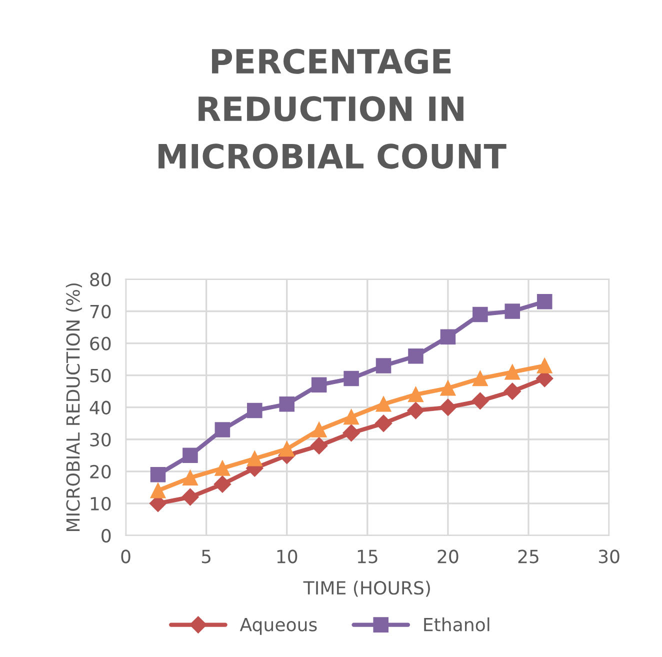  What do you see at coordinates (100, 471) in the screenshot?
I see `y-tick-label: 20` at bounding box center [100, 471].